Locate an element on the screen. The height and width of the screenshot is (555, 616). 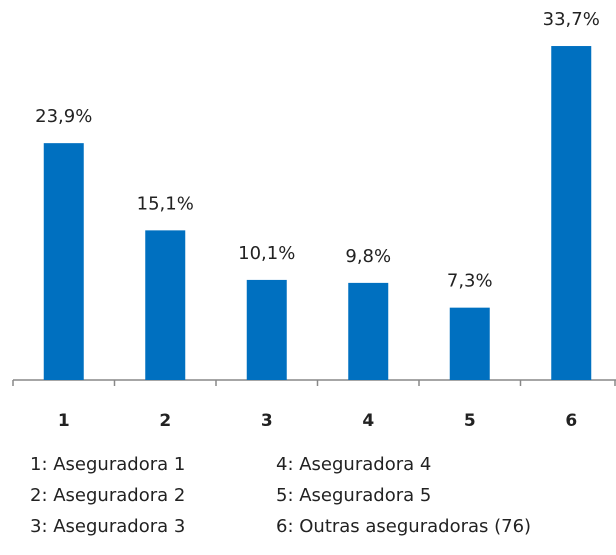
value-label: 9,8% is located at coordinates (368, 256).